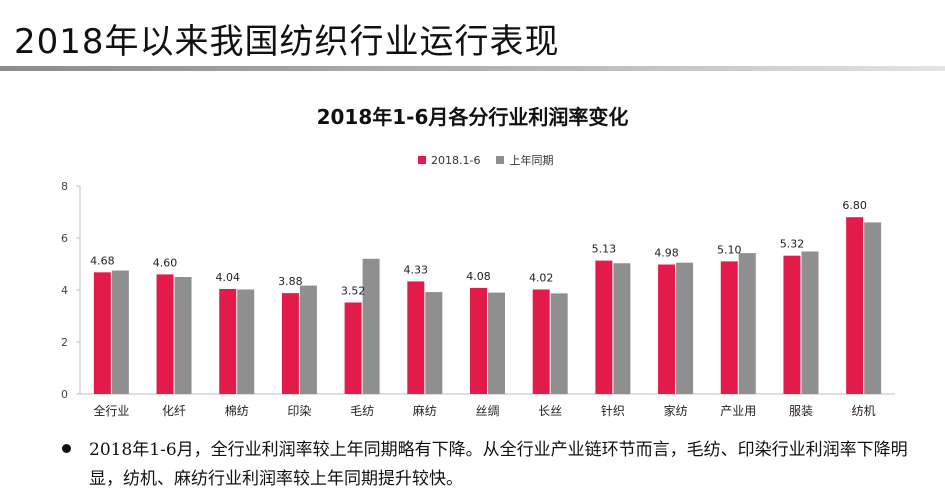 This screenshot has height=496, width=945. I want to click on x-category-label: 家纺, so click(676, 410).